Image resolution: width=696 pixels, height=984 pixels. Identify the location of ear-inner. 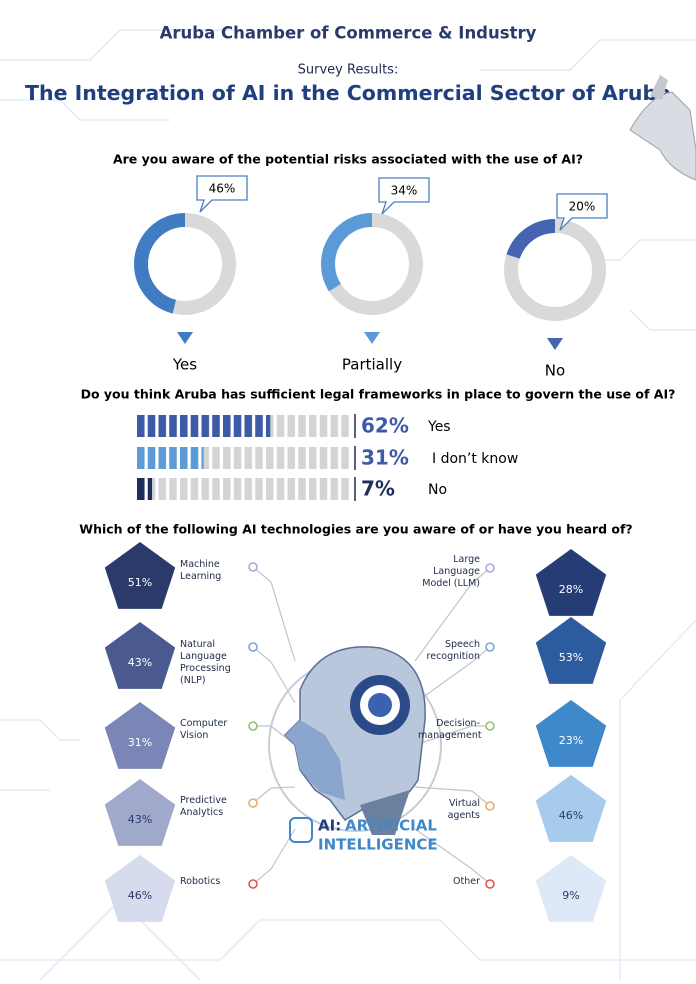
(380, 705).